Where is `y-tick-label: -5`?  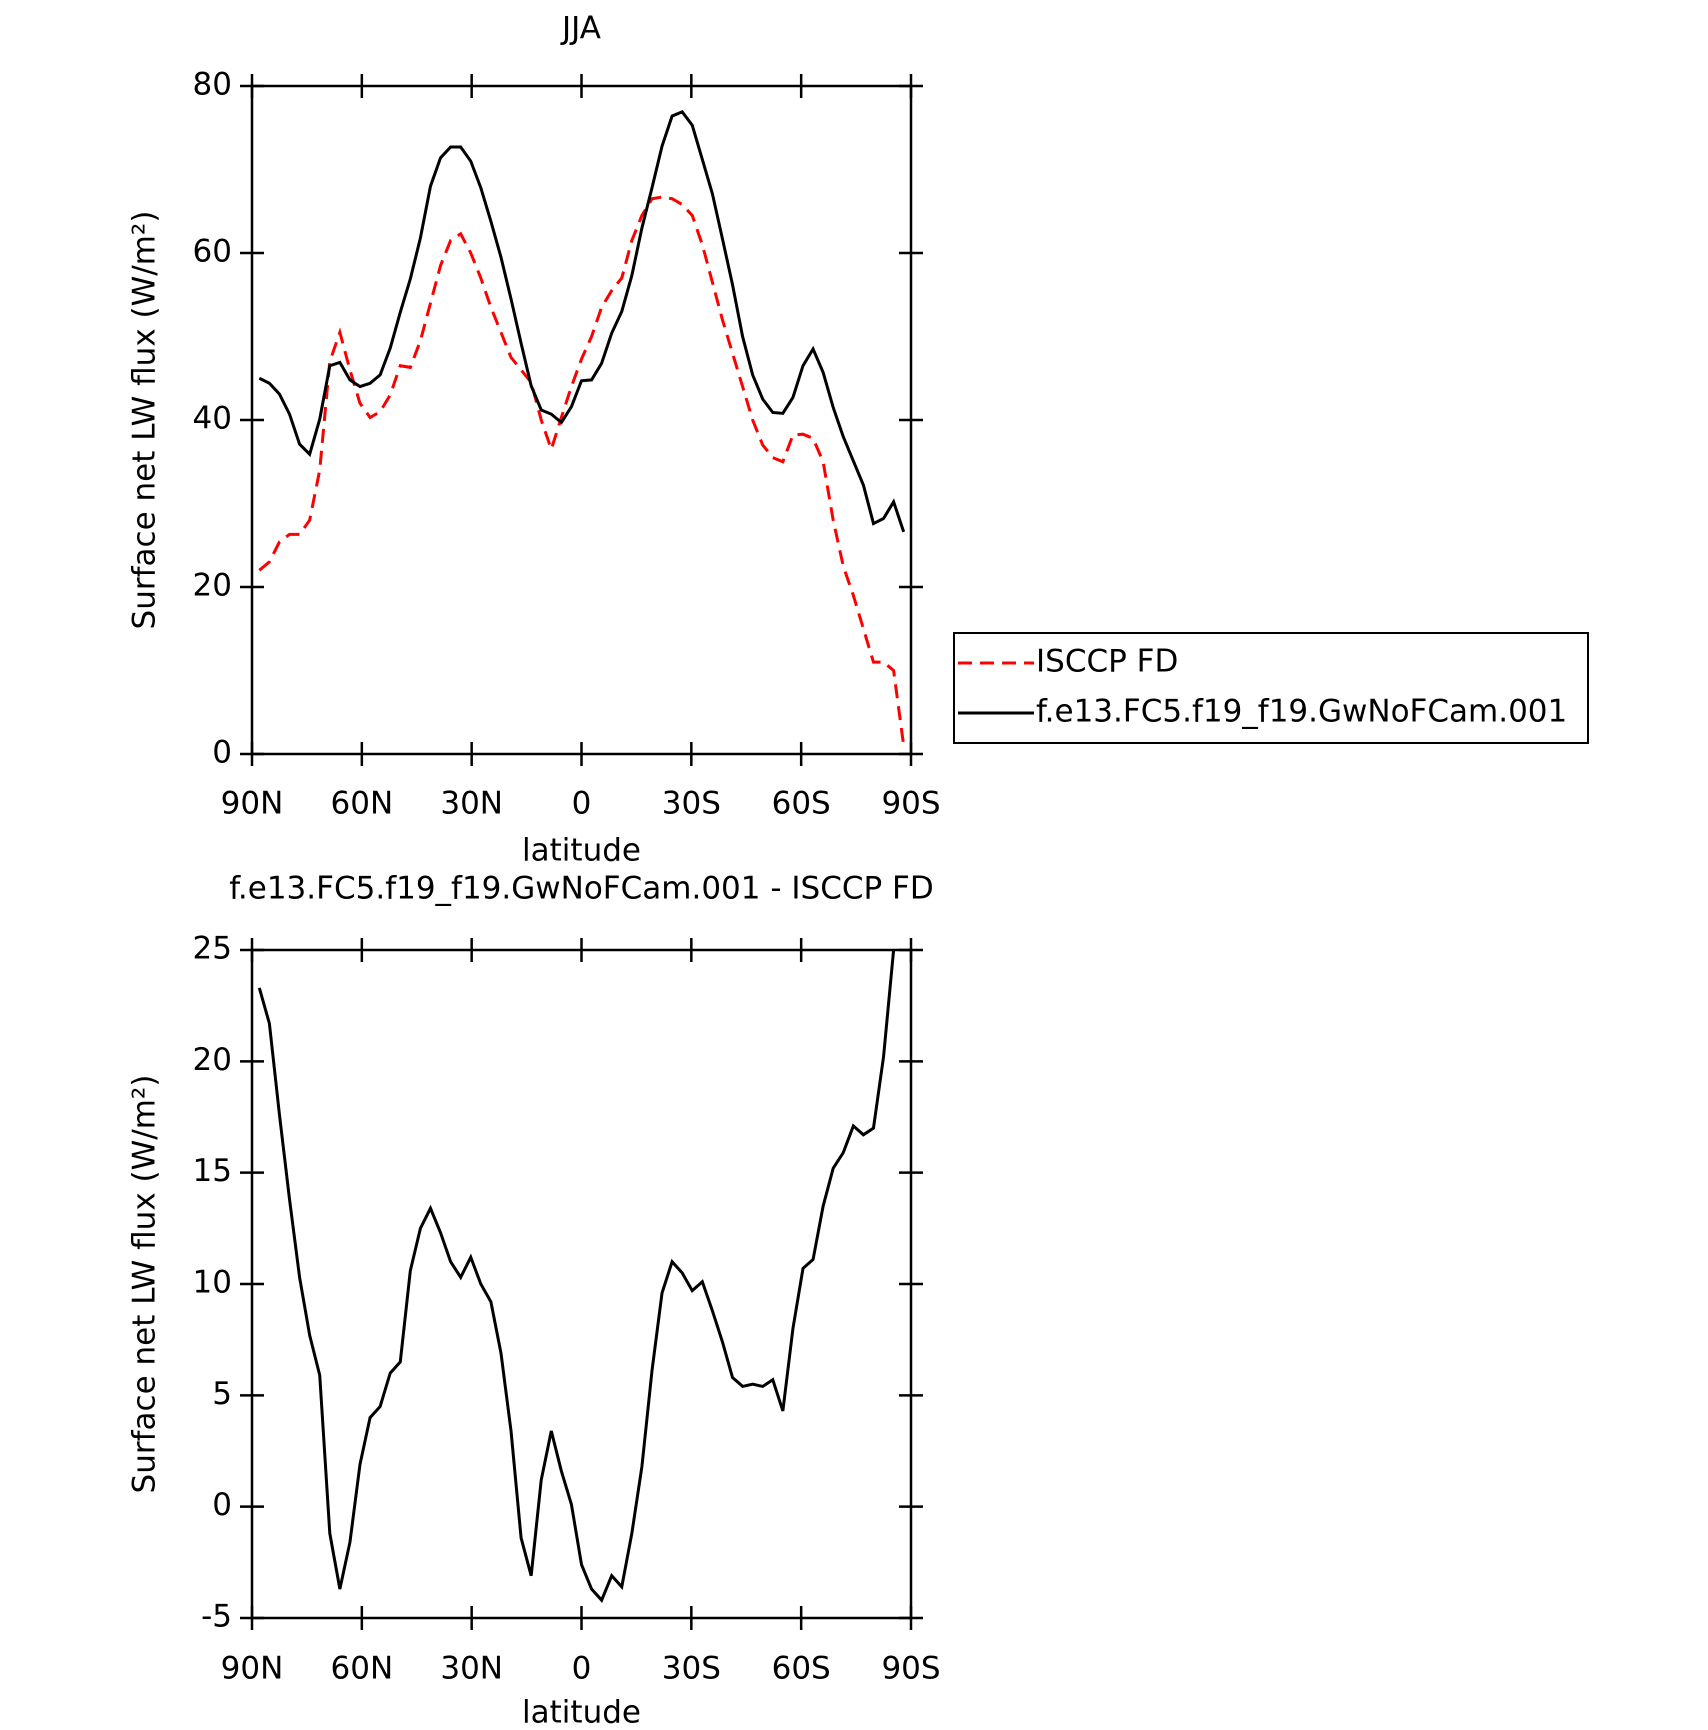 y-tick-label: -5 is located at coordinates (216, 1617).